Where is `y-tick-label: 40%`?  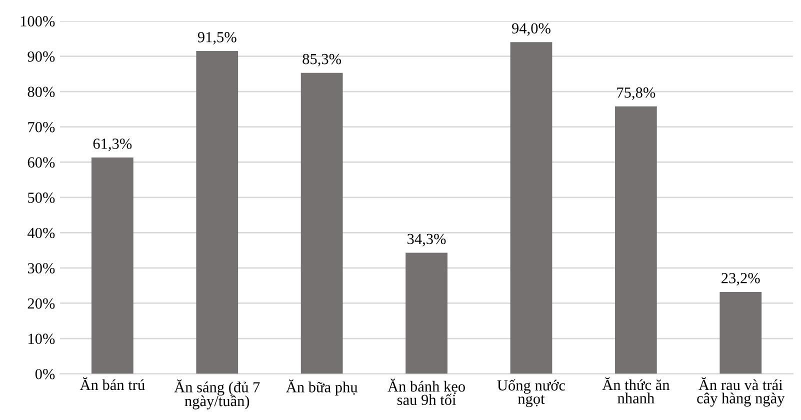 y-tick-label: 40% is located at coordinates (41, 233).